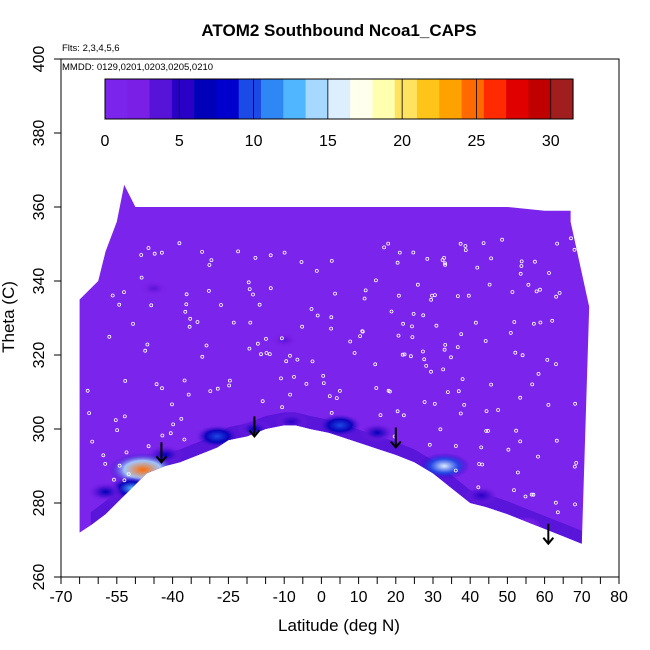 The image size is (650, 650). What do you see at coordinates (433, 597) in the screenshot?
I see `x-tick-label: 30` at bounding box center [433, 597].